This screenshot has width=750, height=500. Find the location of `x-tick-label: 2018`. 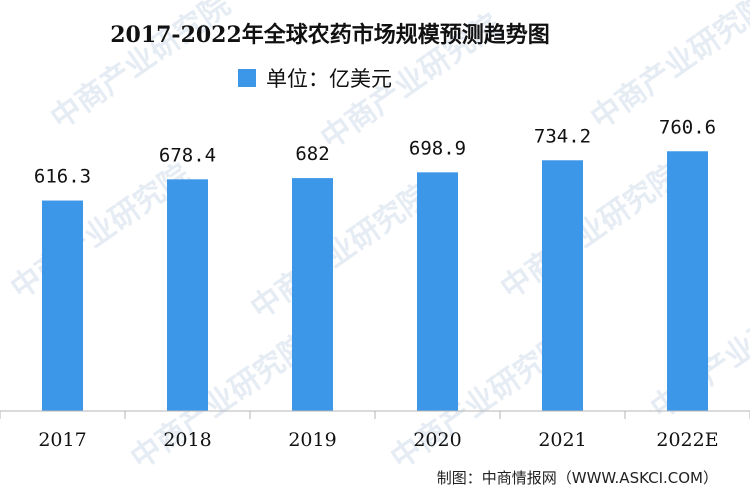

x-tick-label: 2018 is located at coordinates (187, 440).